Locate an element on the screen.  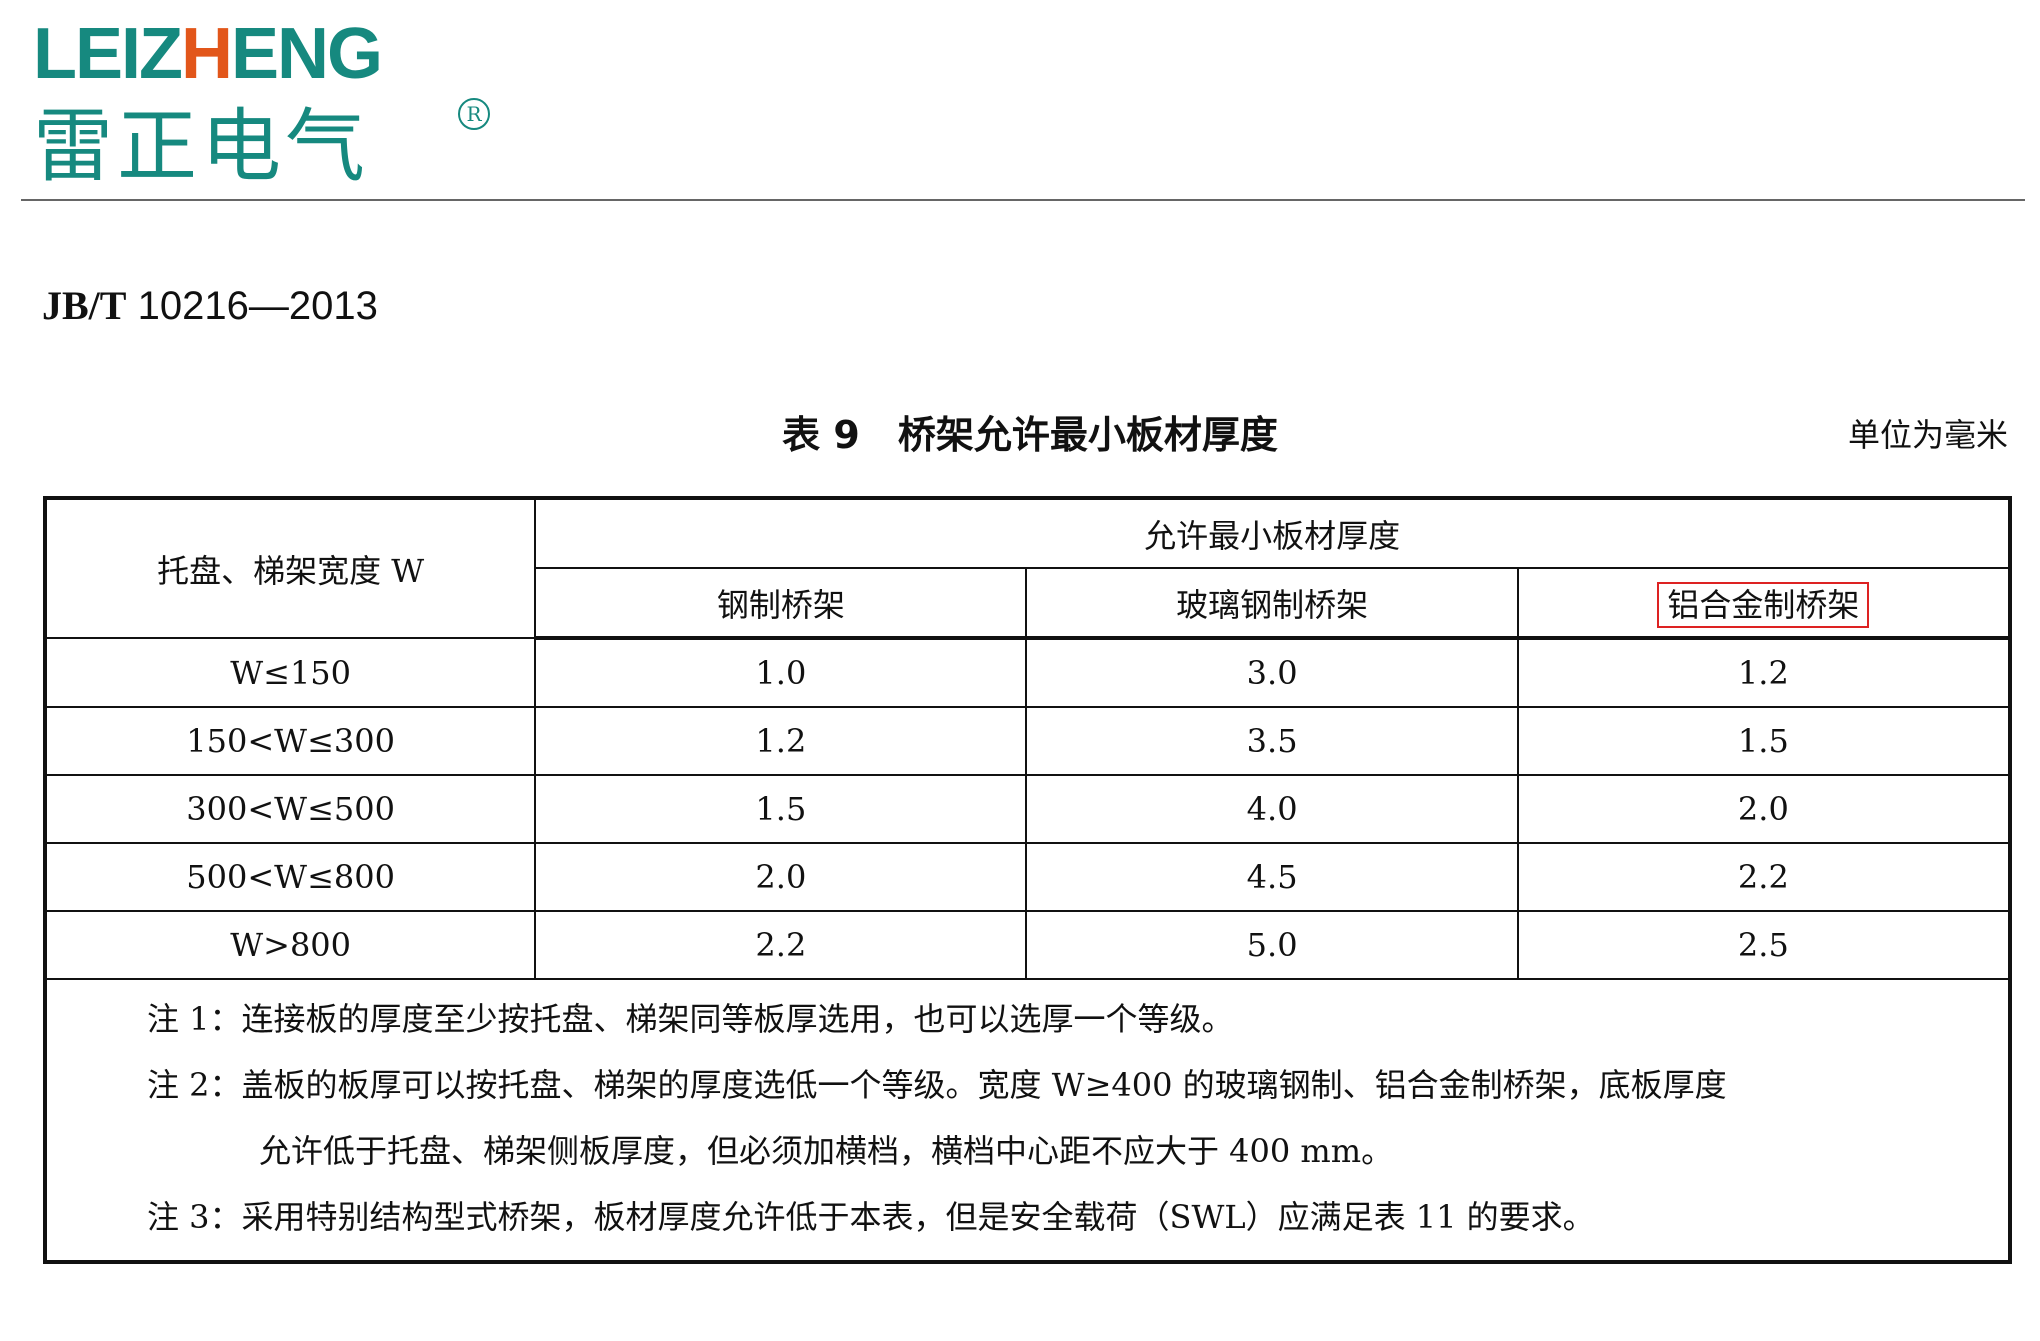
column-header-aluminum: 铝合金制桥架 is located at coordinates (1764, 603).